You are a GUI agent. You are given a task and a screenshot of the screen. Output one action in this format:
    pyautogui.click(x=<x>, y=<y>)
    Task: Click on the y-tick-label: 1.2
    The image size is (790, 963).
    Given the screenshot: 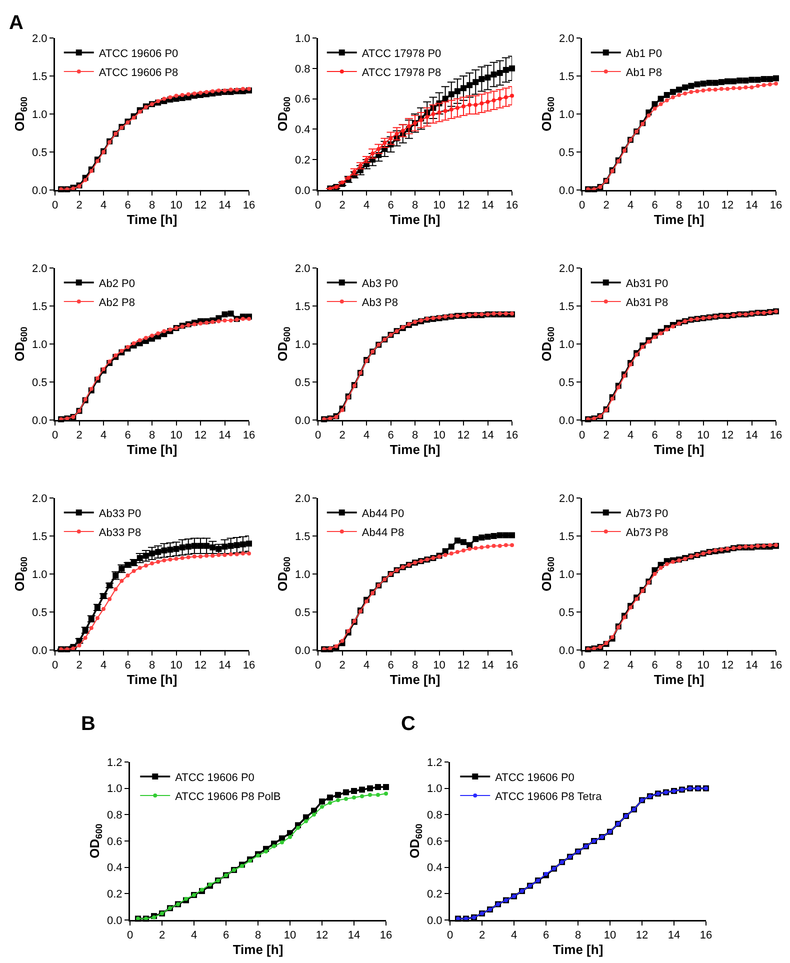 What is the action you would take?
    pyautogui.click(x=114, y=762)
    